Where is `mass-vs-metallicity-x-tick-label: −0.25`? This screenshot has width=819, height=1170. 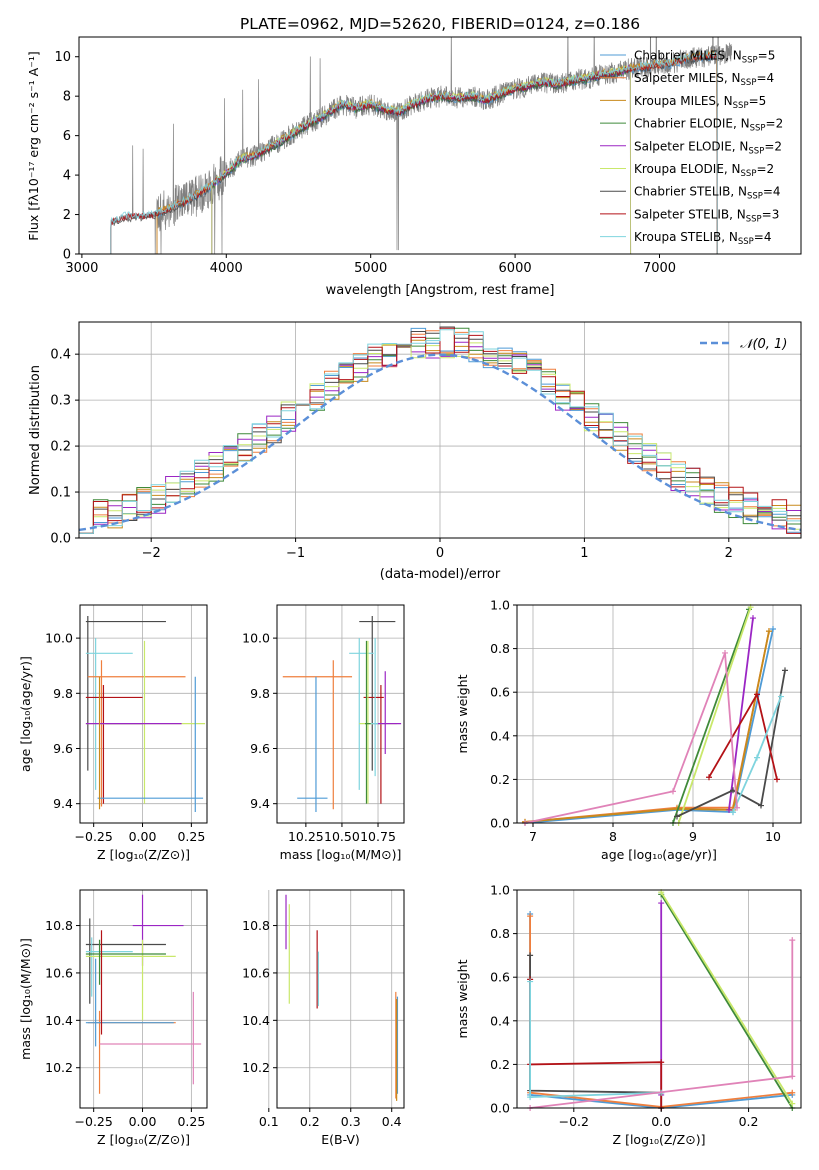 mass-vs-metallicity-x-tick-label: −0.25 is located at coordinates (94, 1121).